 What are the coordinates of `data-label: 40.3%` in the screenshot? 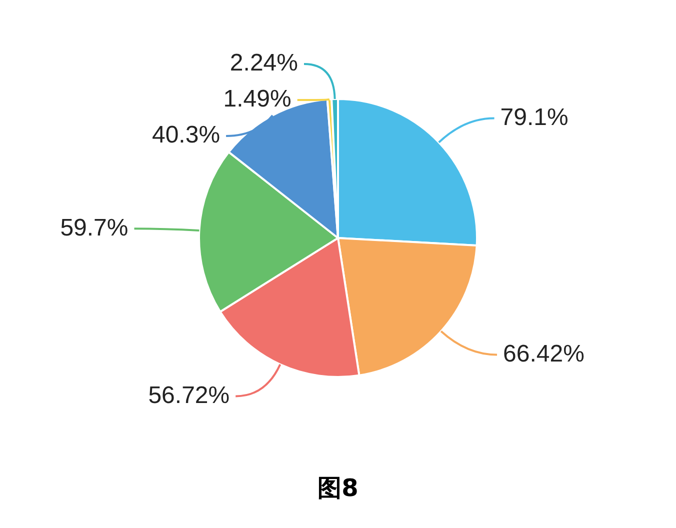 It's located at (186, 135).